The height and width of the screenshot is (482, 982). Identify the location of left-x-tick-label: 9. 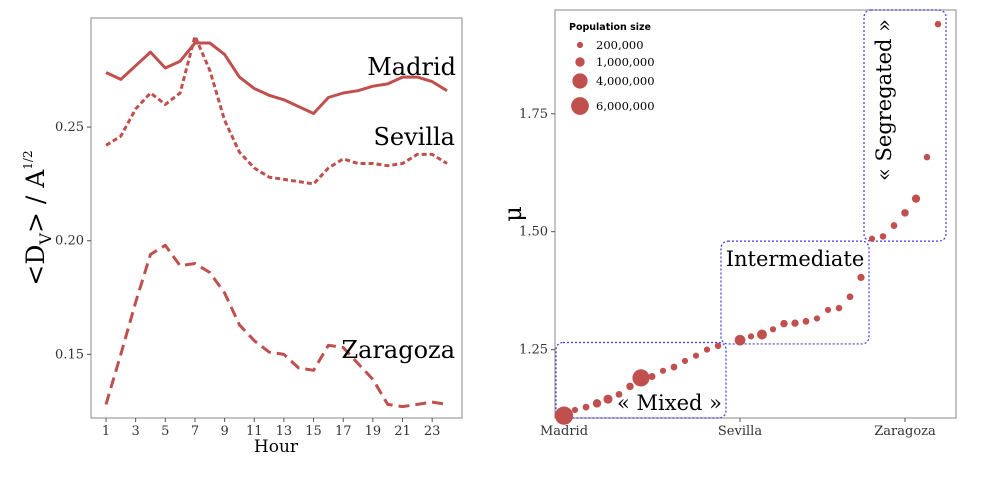
(224, 431).